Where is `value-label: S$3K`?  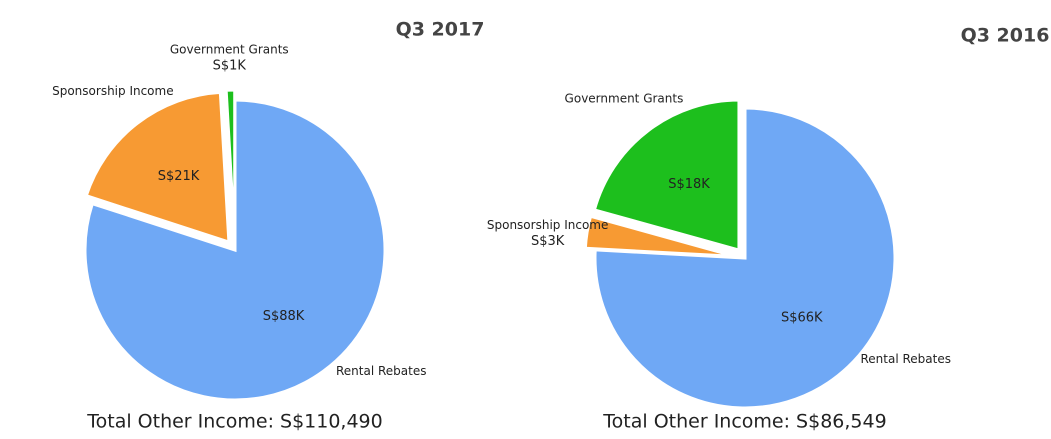
value-label: S$3K is located at coordinates (548, 241).